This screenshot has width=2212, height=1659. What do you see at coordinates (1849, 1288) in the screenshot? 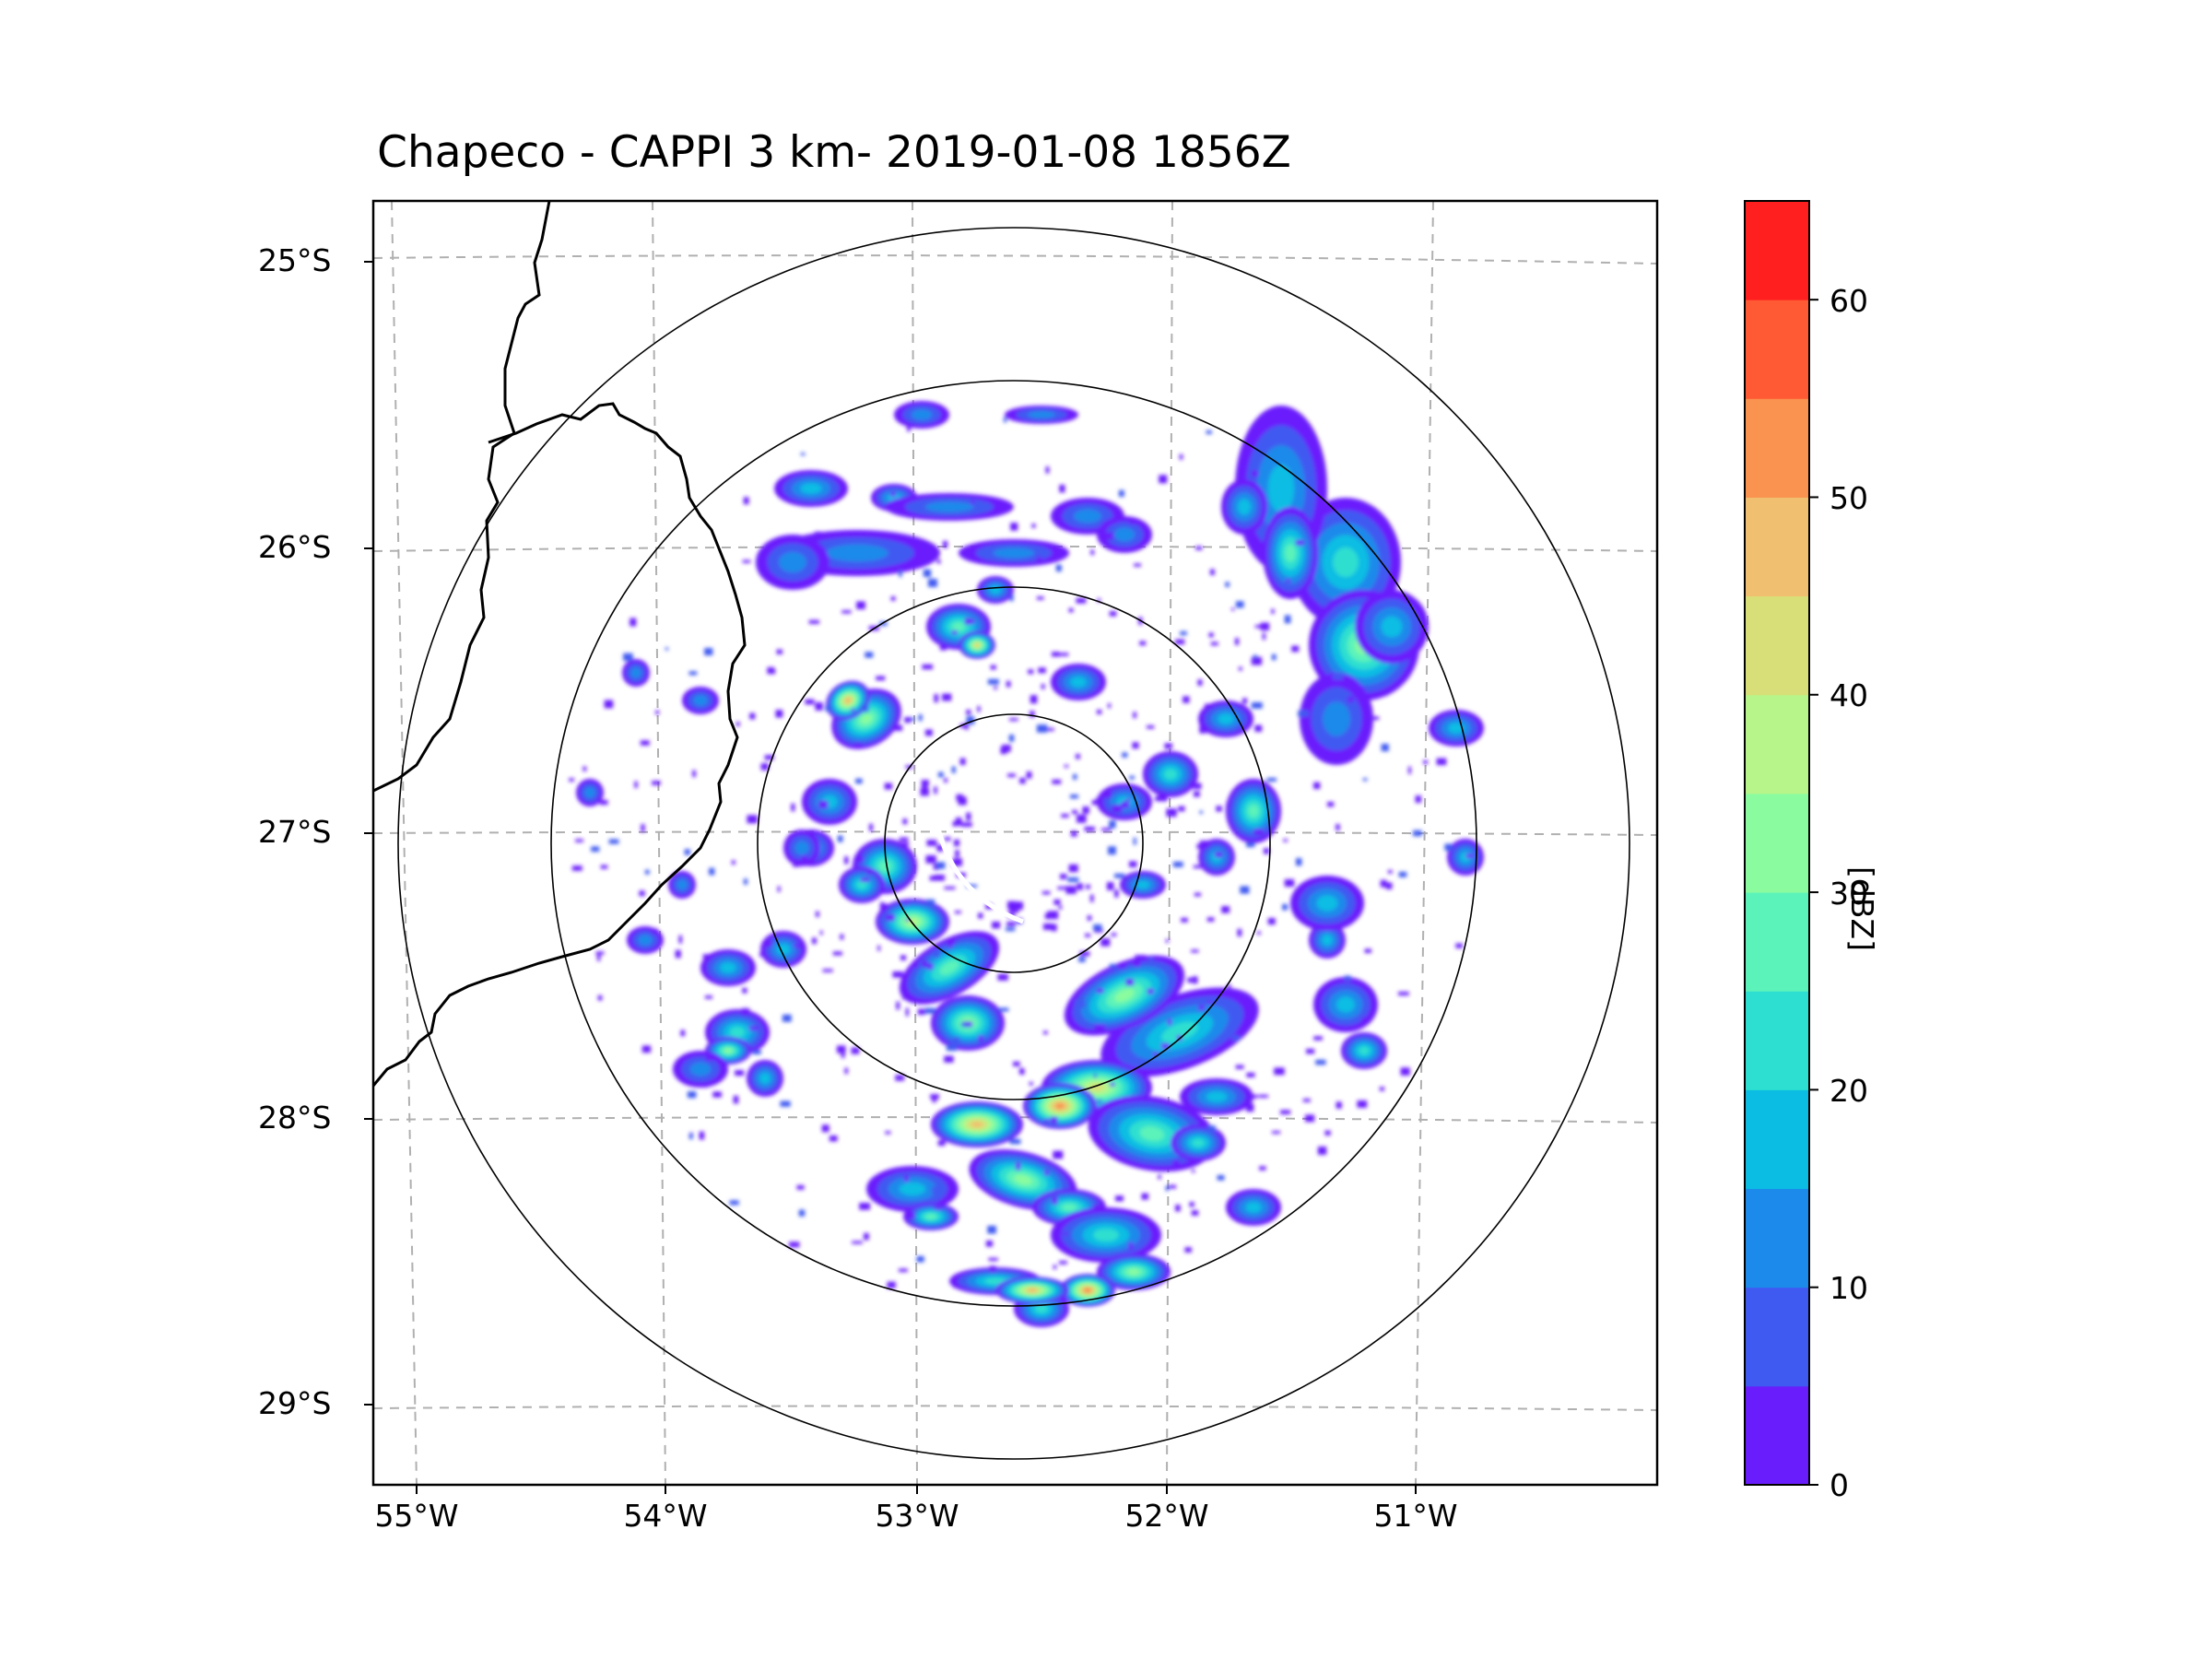
I see `colorbar-tick-10: 10` at bounding box center [1849, 1288].